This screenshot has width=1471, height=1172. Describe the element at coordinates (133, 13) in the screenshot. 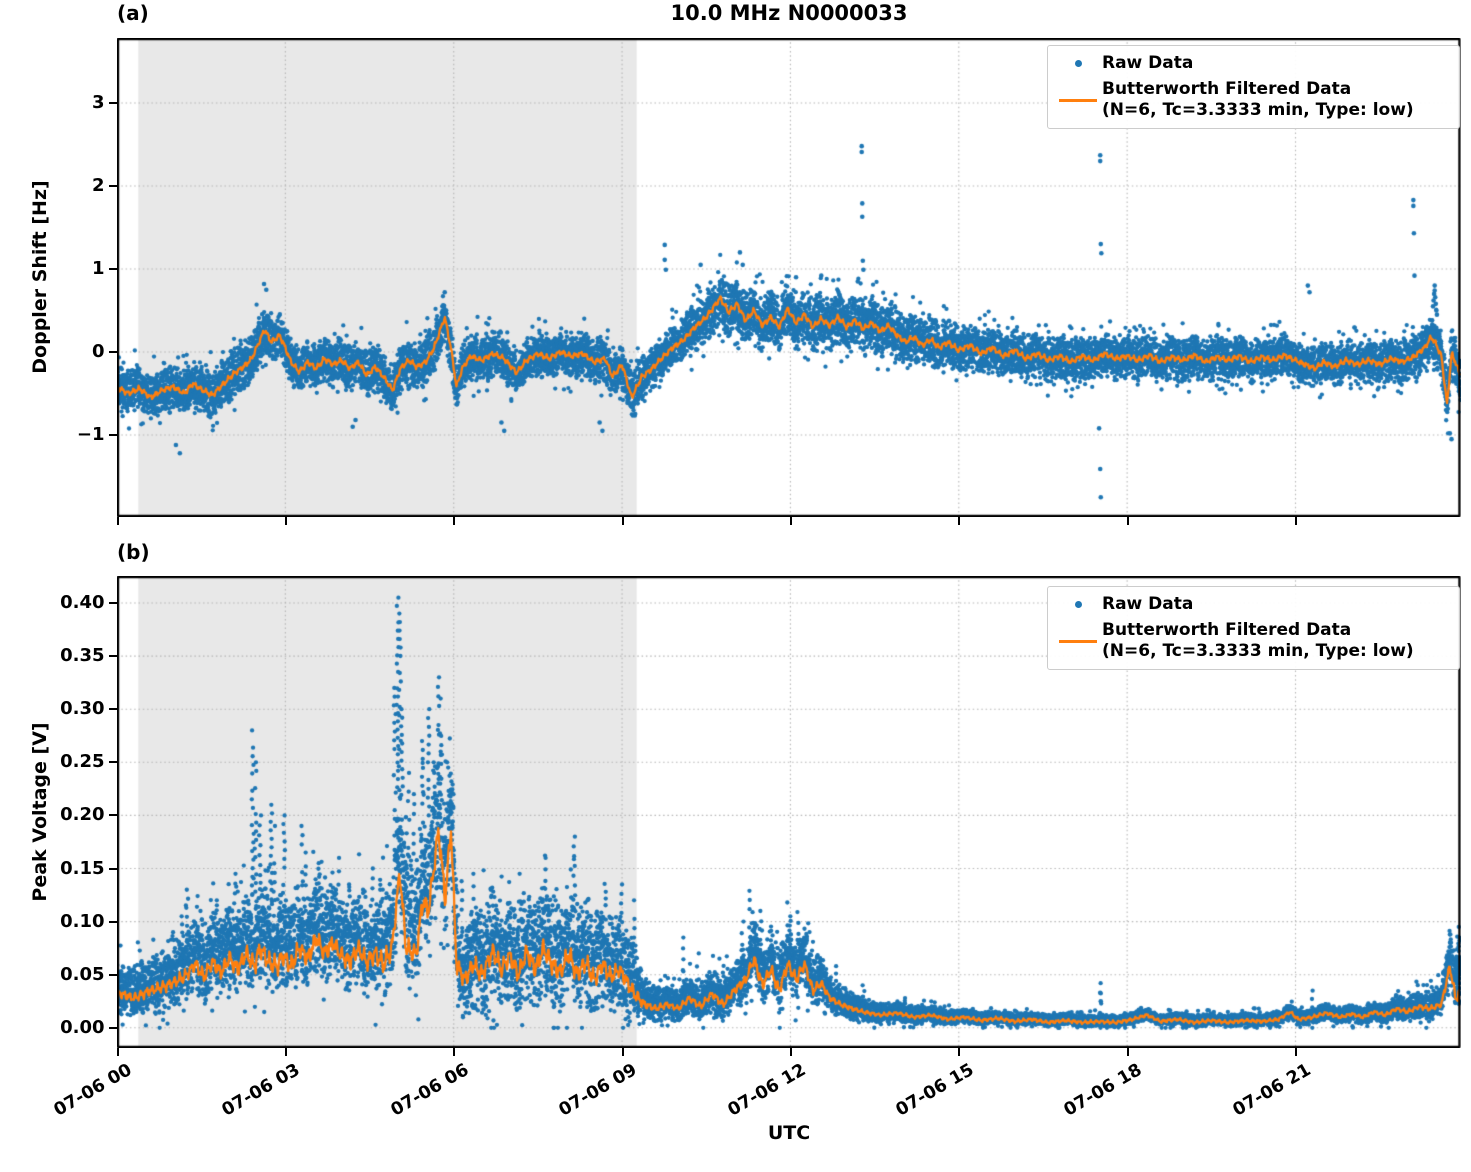

I see `panel-a-label: (a)` at that location.